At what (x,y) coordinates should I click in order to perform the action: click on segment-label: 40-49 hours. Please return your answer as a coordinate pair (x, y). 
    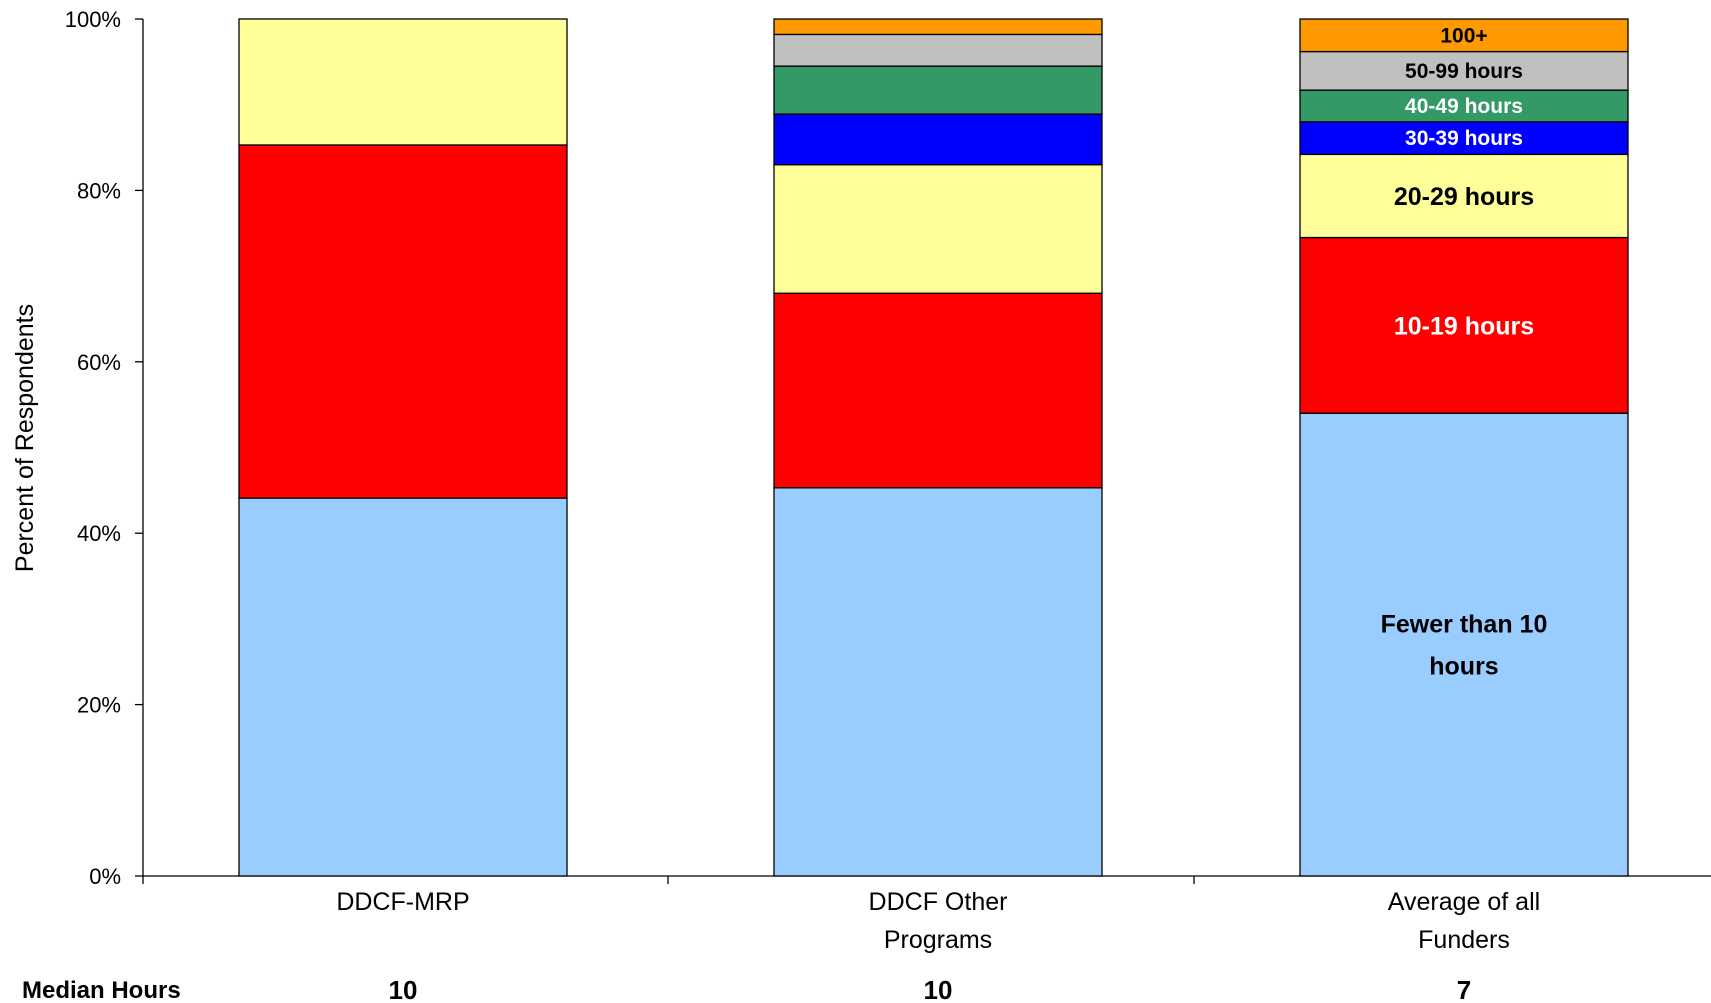
    Looking at the image, I should click on (1464, 106).